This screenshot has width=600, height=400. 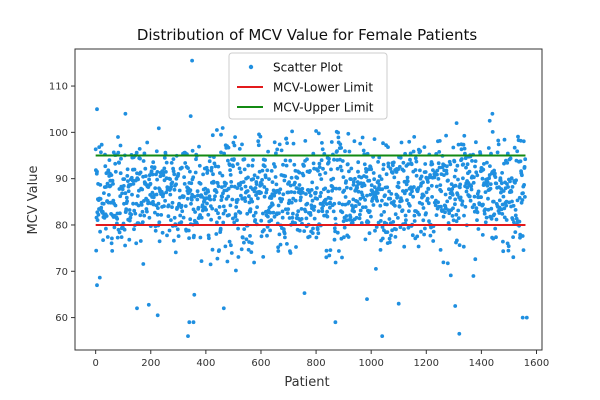 What do you see at coordinates (61, 179) in the screenshot?
I see `y-tick-label: 90` at bounding box center [61, 179].